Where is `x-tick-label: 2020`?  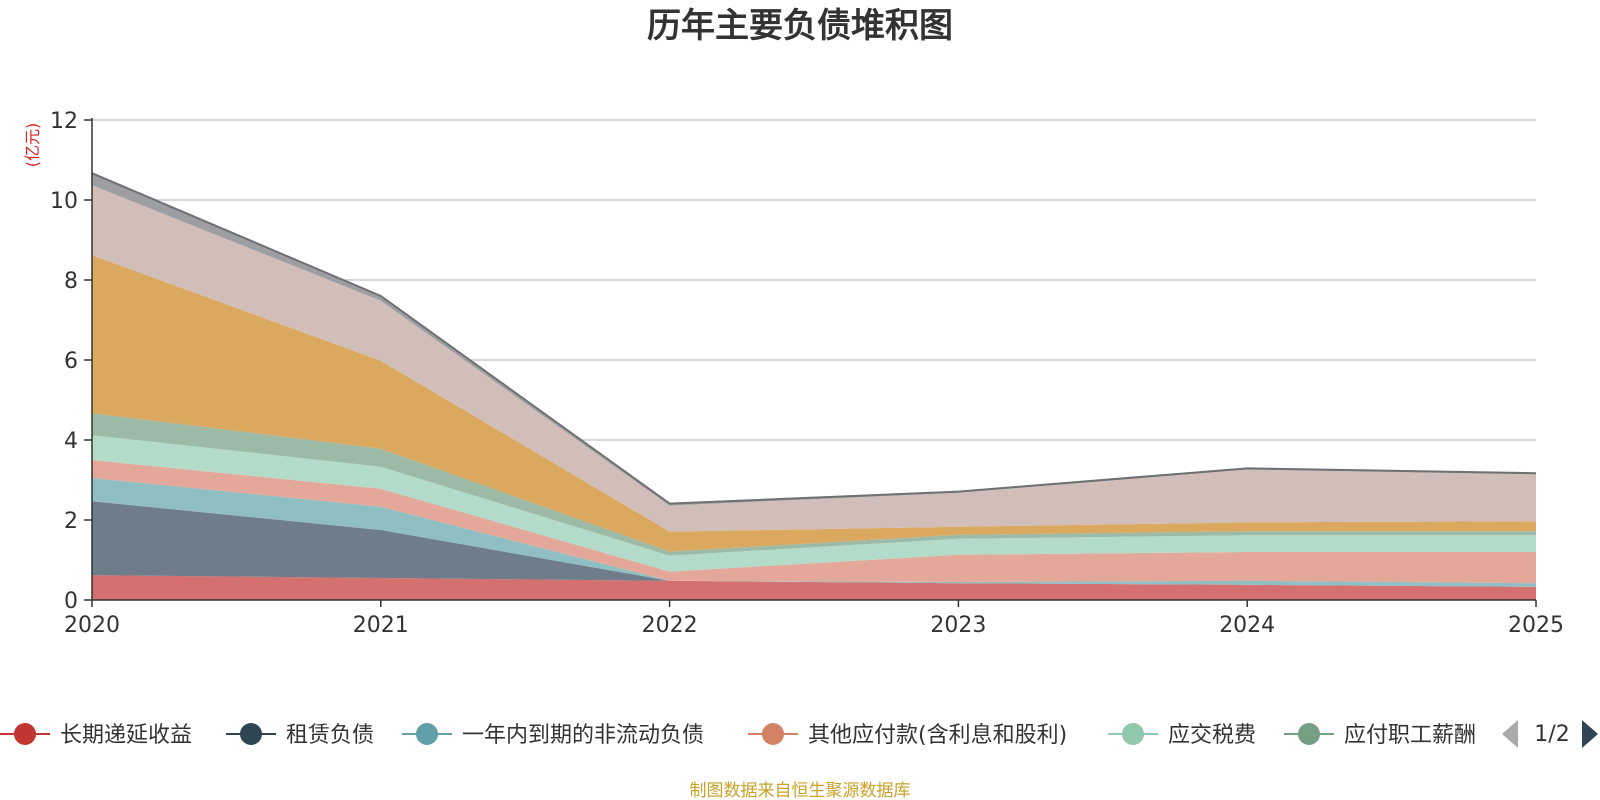
x-tick-label: 2020 is located at coordinates (92, 625).